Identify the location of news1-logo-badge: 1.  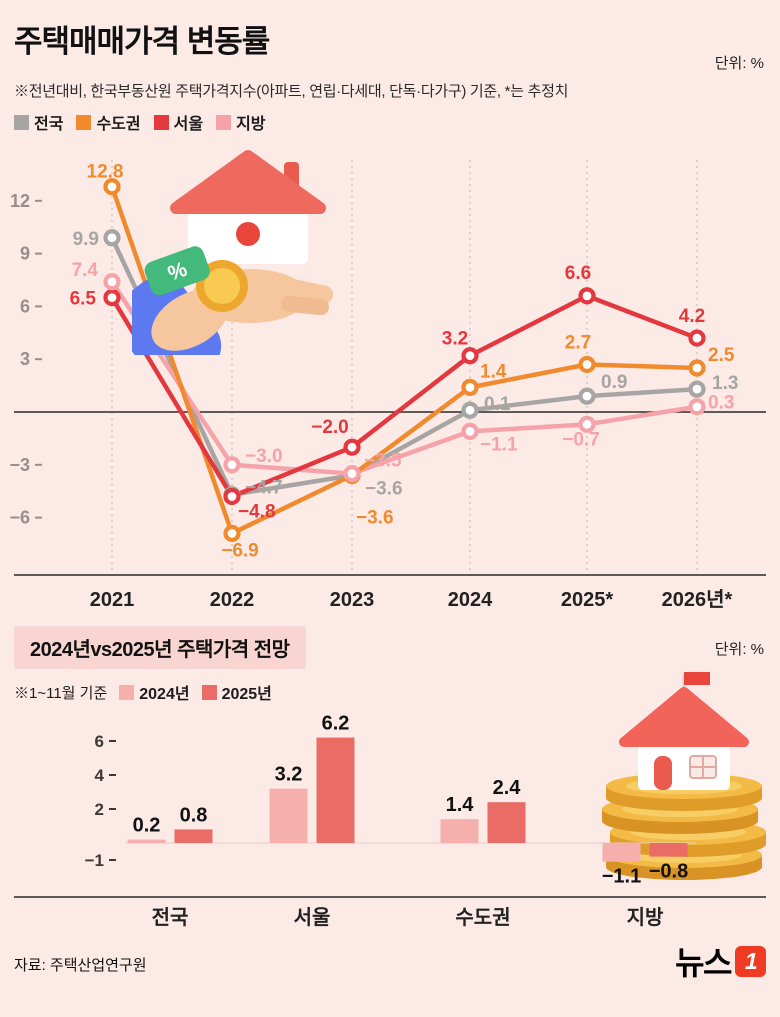
(750, 961).